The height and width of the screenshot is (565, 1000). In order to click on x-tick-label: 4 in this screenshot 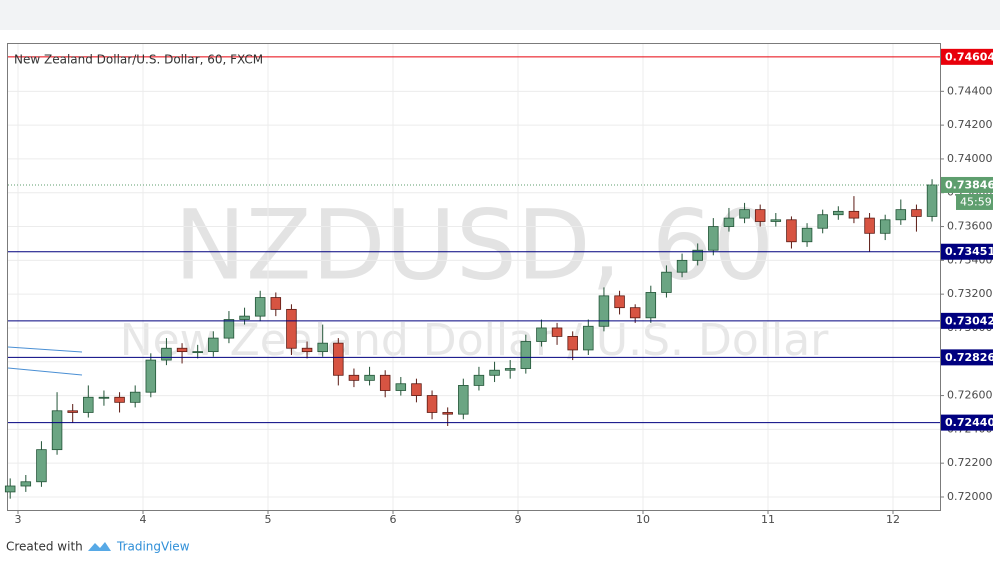, I will do `click(143, 519)`.